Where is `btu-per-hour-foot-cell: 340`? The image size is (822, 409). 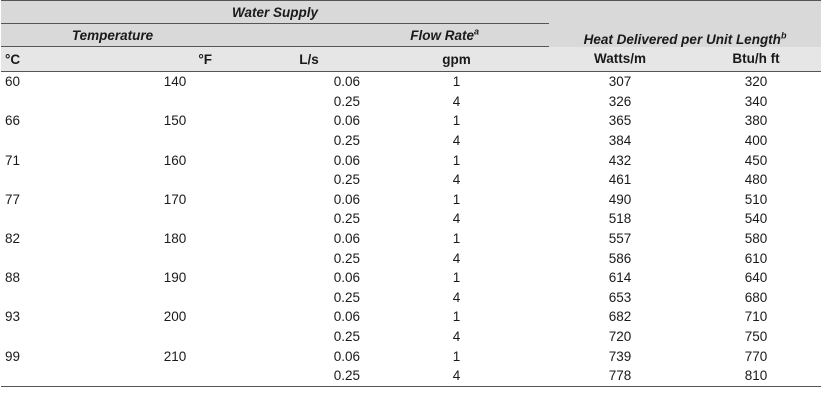 btu-per-hour-foot-cell: 340 is located at coordinates (756, 101).